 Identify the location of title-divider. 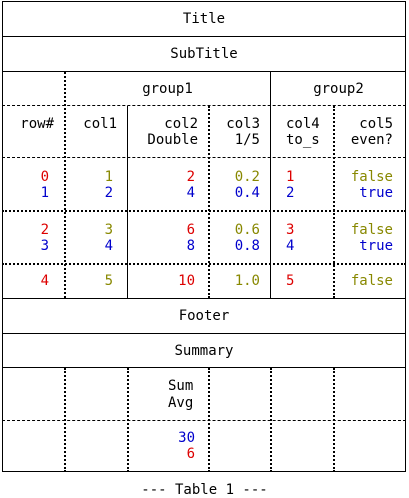
(204, 36).